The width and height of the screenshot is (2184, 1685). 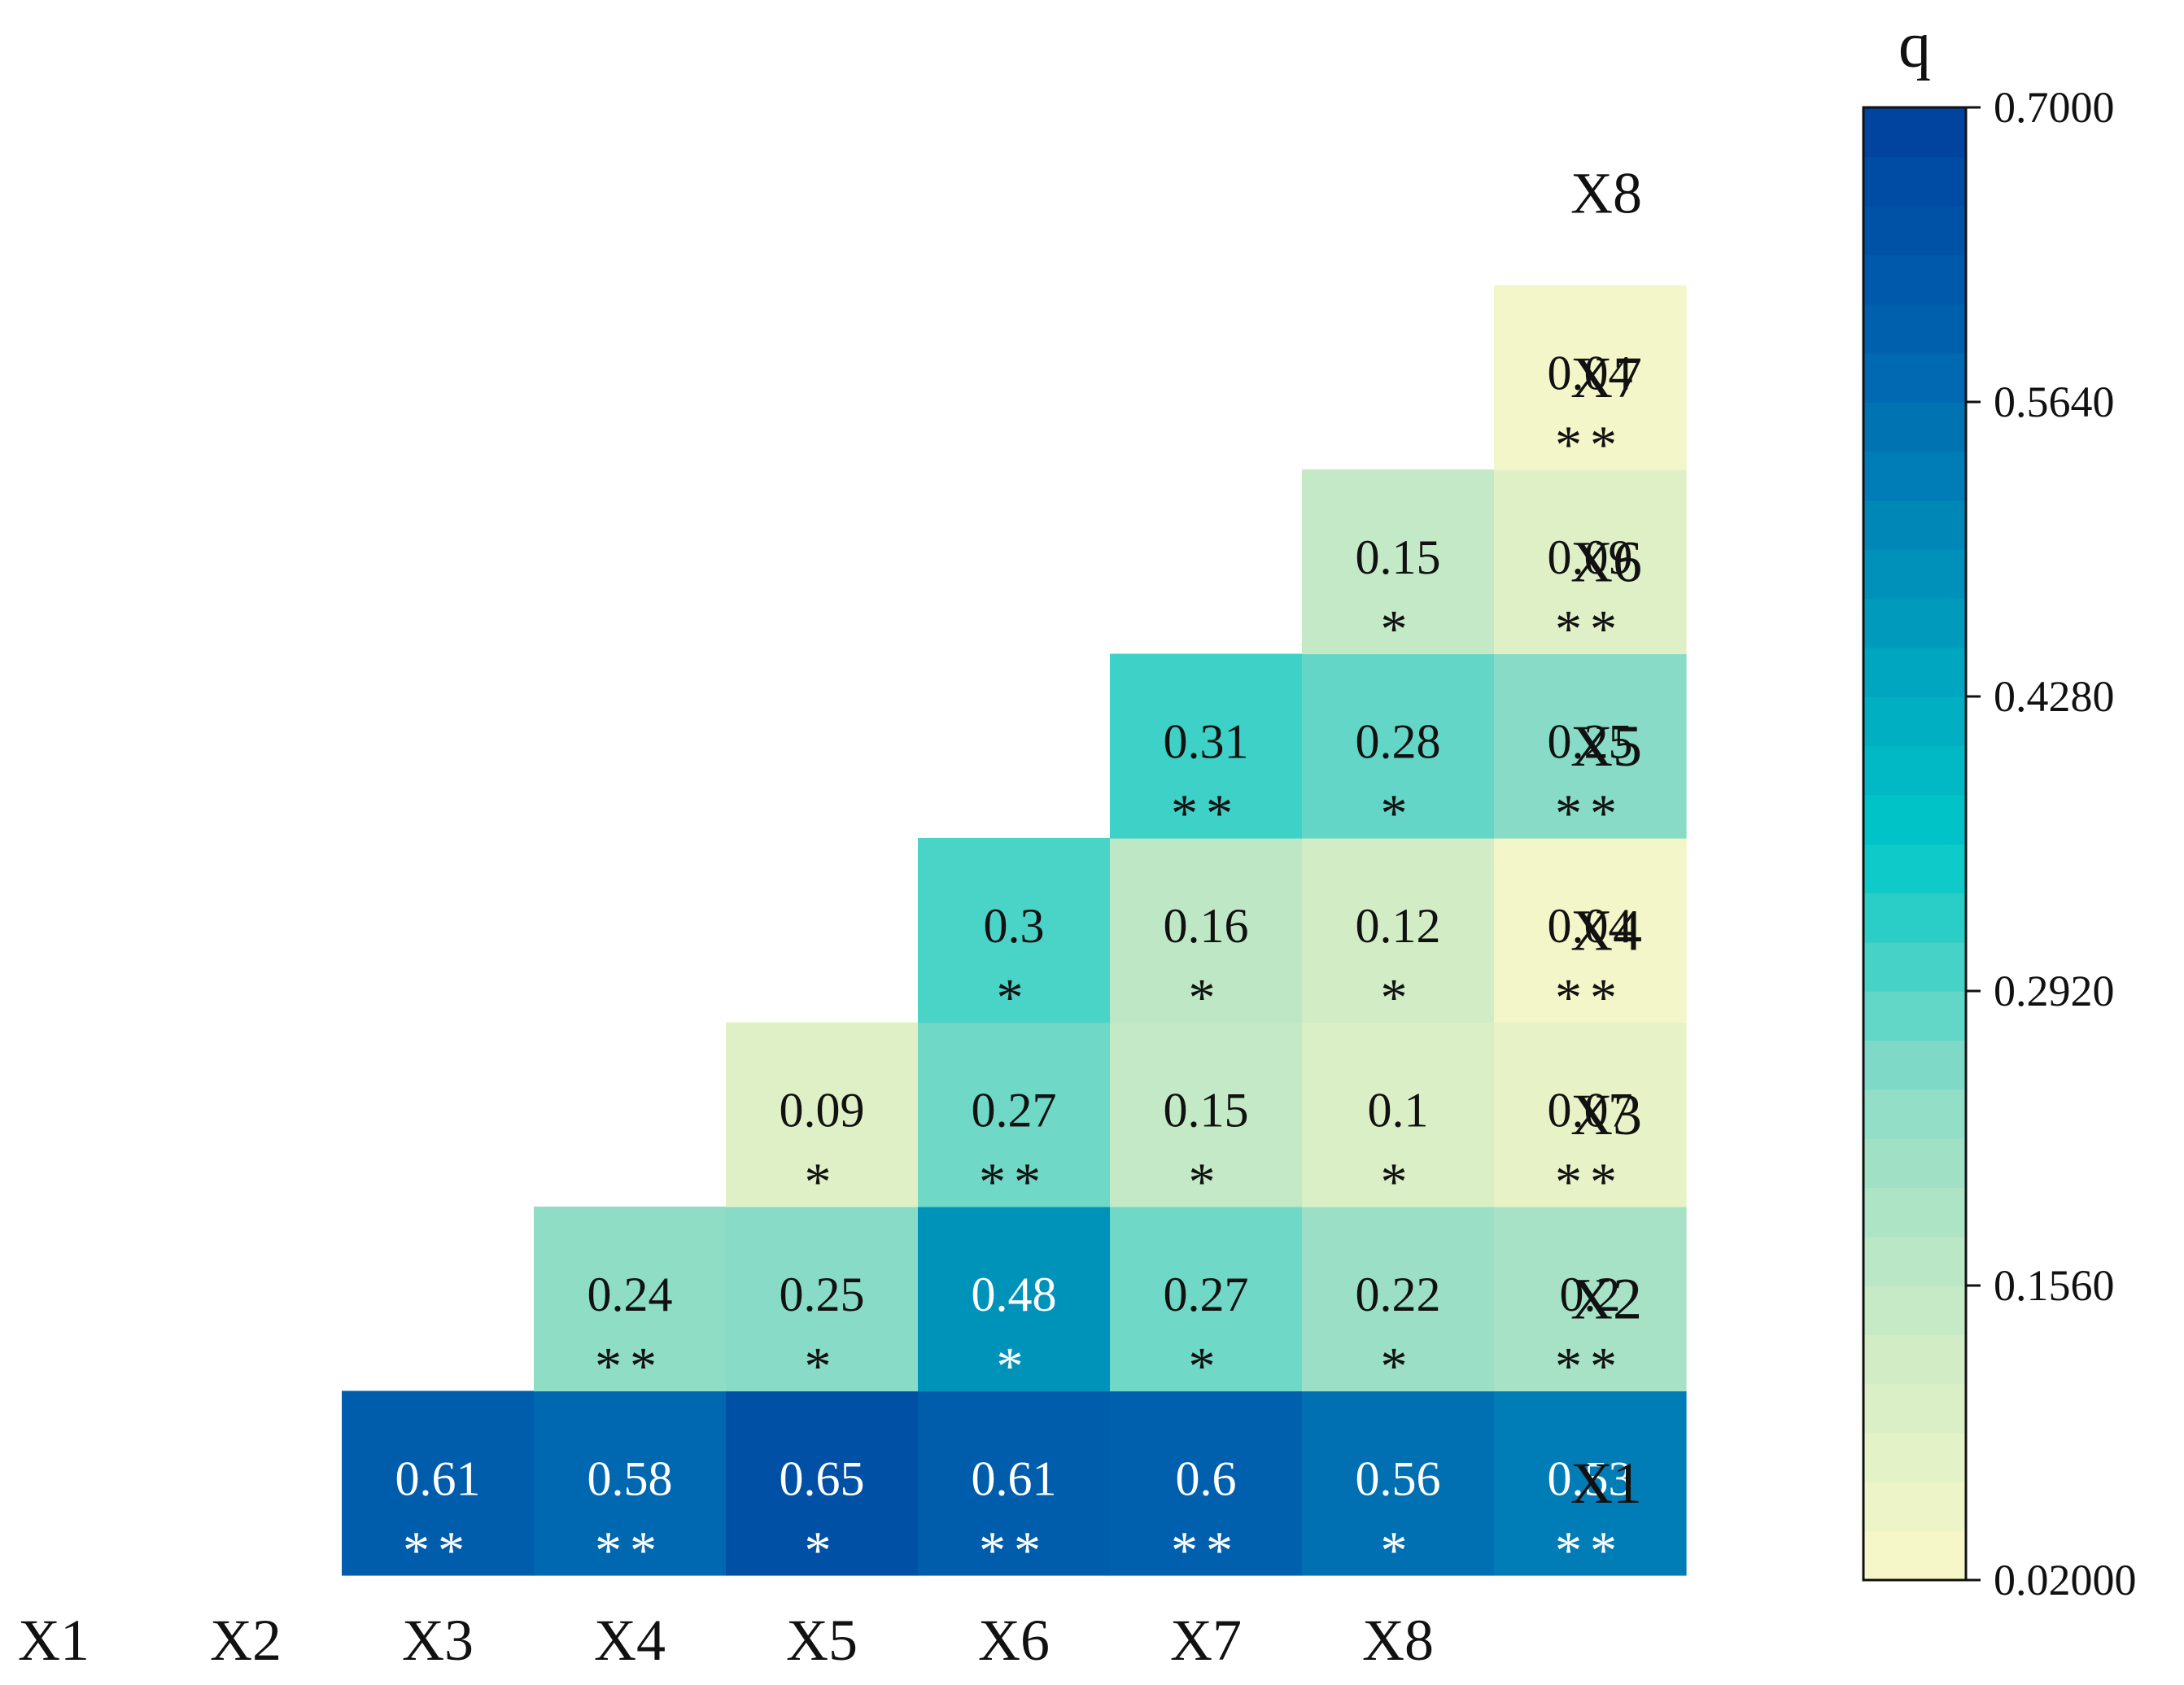 I want to click on colorbar-tick-label: 0.2920, so click(x=2055, y=991).